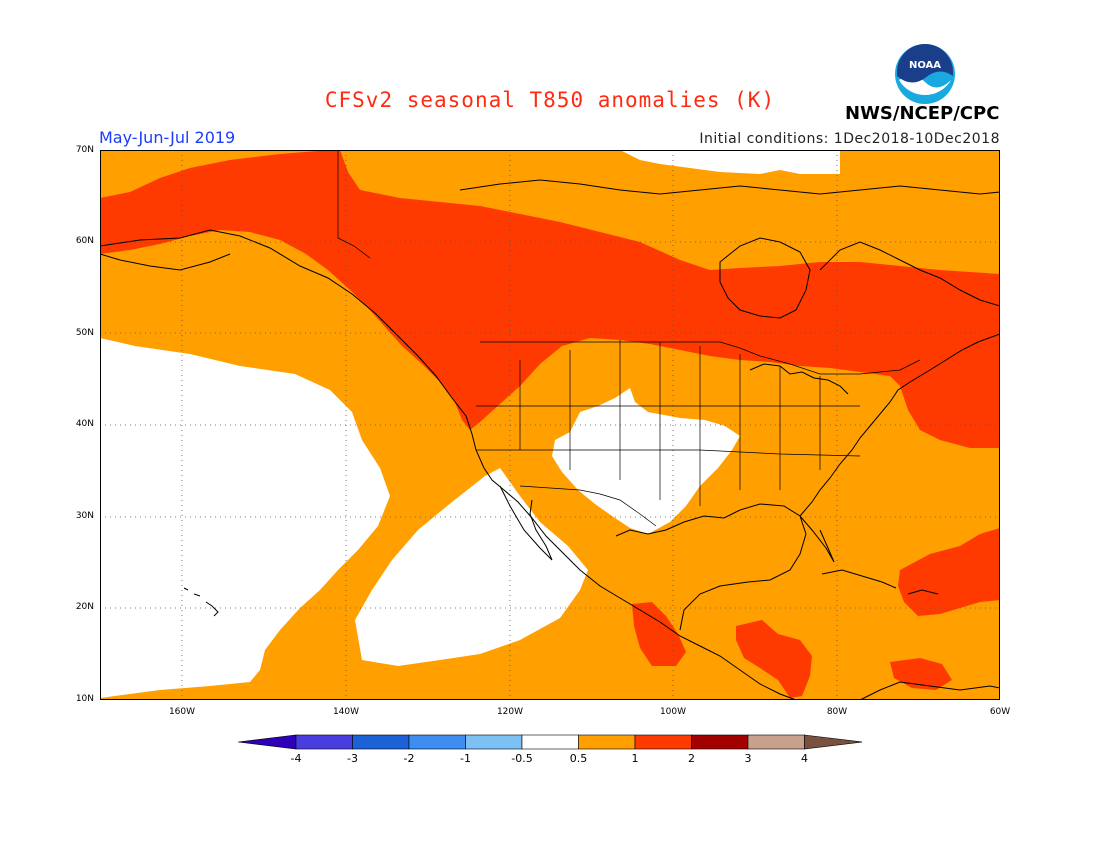  Describe the element at coordinates (804, 758) in the screenshot. I see `colorbar-tick-label: 4` at that location.